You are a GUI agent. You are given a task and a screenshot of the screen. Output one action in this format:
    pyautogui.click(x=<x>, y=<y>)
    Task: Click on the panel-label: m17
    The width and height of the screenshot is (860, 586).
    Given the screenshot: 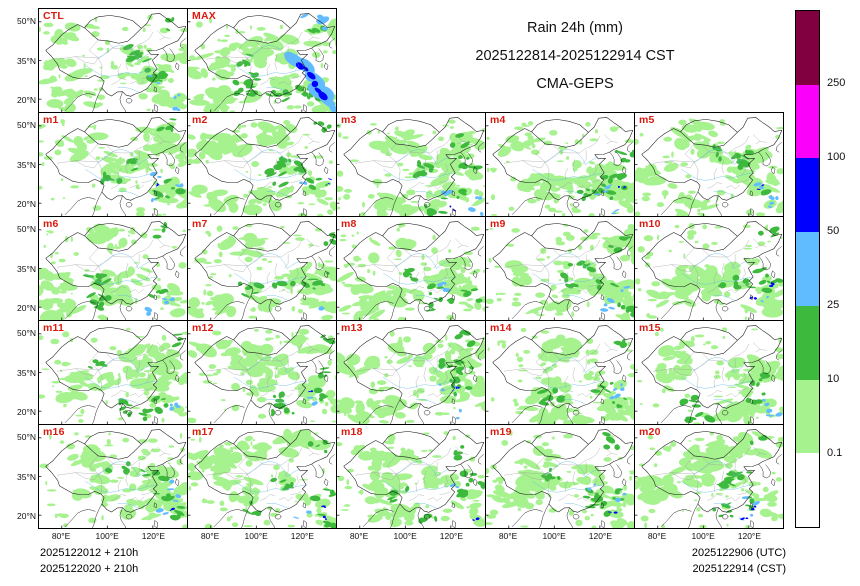 What is the action you would take?
    pyautogui.click(x=203, y=432)
    